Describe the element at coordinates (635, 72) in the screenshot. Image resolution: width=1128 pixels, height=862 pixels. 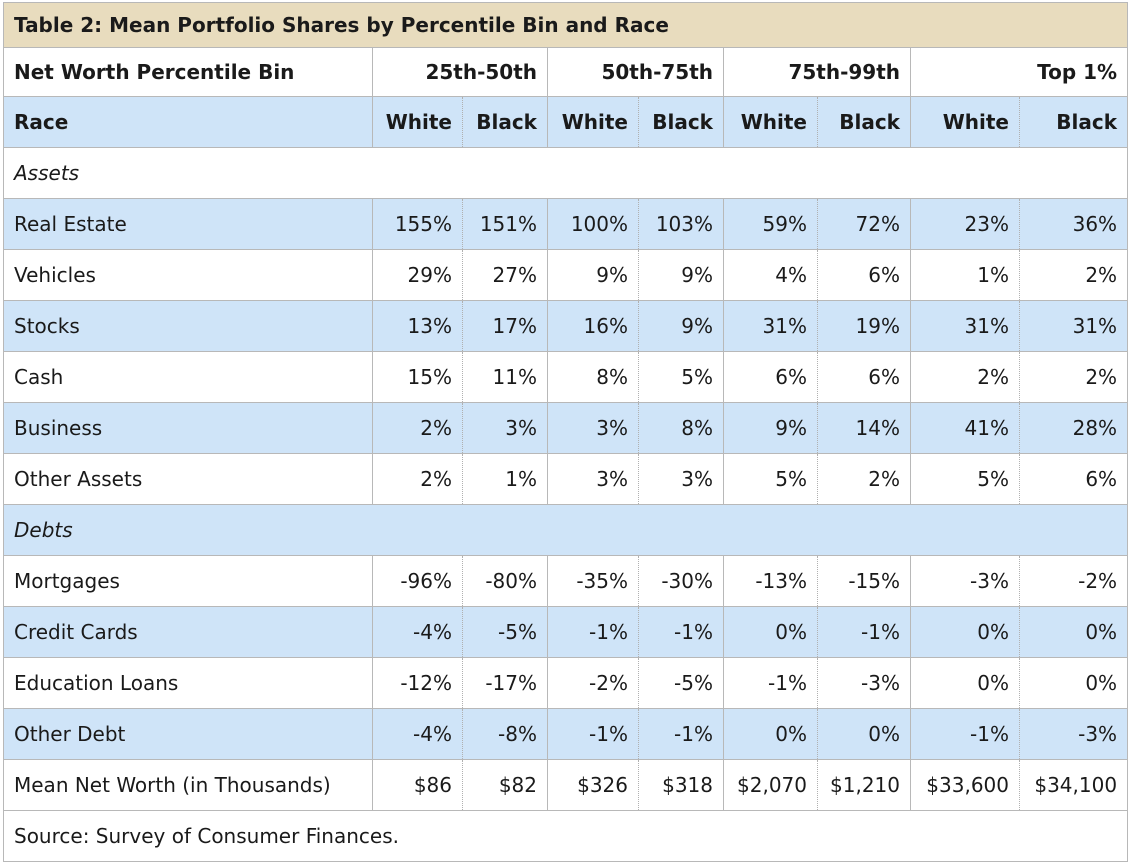
I see `bin-header: 50th-75th` at that location.